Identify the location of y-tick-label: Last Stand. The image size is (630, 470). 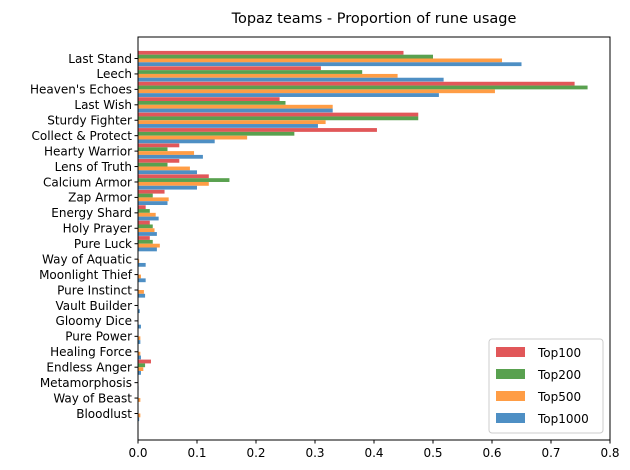
(100, 59).